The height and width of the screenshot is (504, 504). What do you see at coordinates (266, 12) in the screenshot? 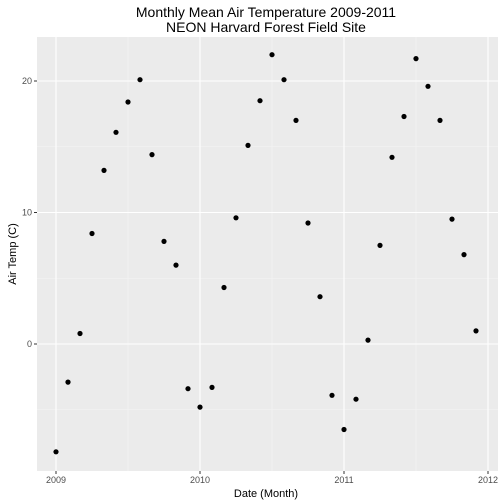
I see `chart-title: Monthly Mean Air Temperature 2009-2011` at bounding box center [266, 12].